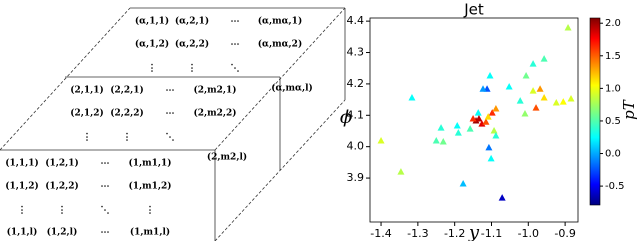 The width and height of the screenshot is (640, 241). I want to click on matrix-entry: (α,1,1), so click(152, 21).